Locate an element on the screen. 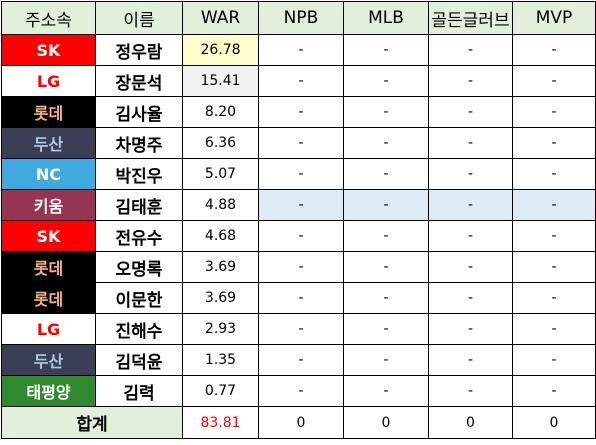 This screenshot has width=596, height=445. header-name: 이름 is located at coordinates (139, 18).